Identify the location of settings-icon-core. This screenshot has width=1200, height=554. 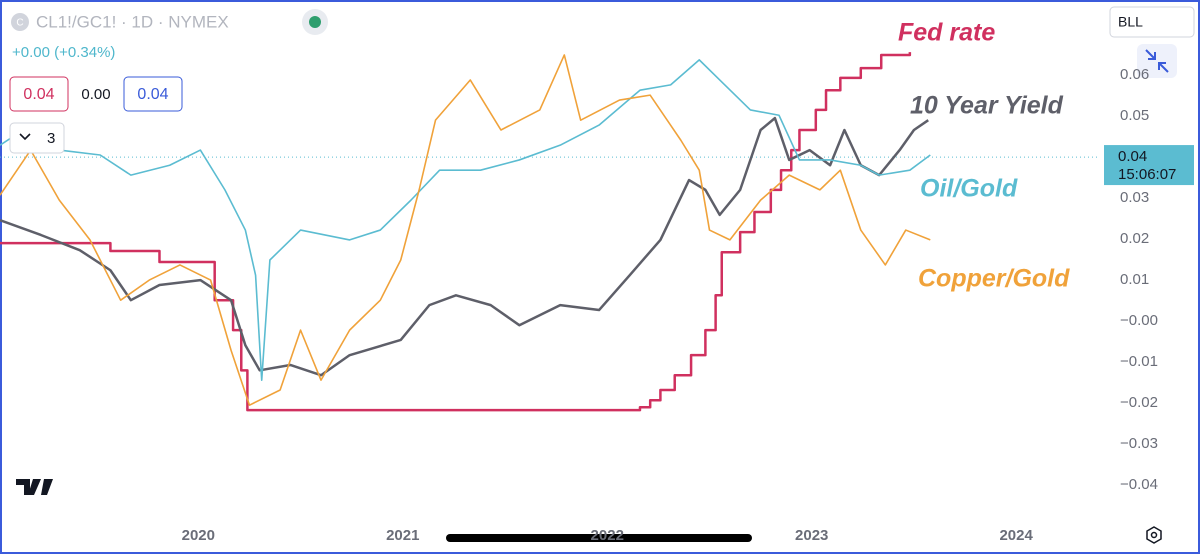
(1154, 535).